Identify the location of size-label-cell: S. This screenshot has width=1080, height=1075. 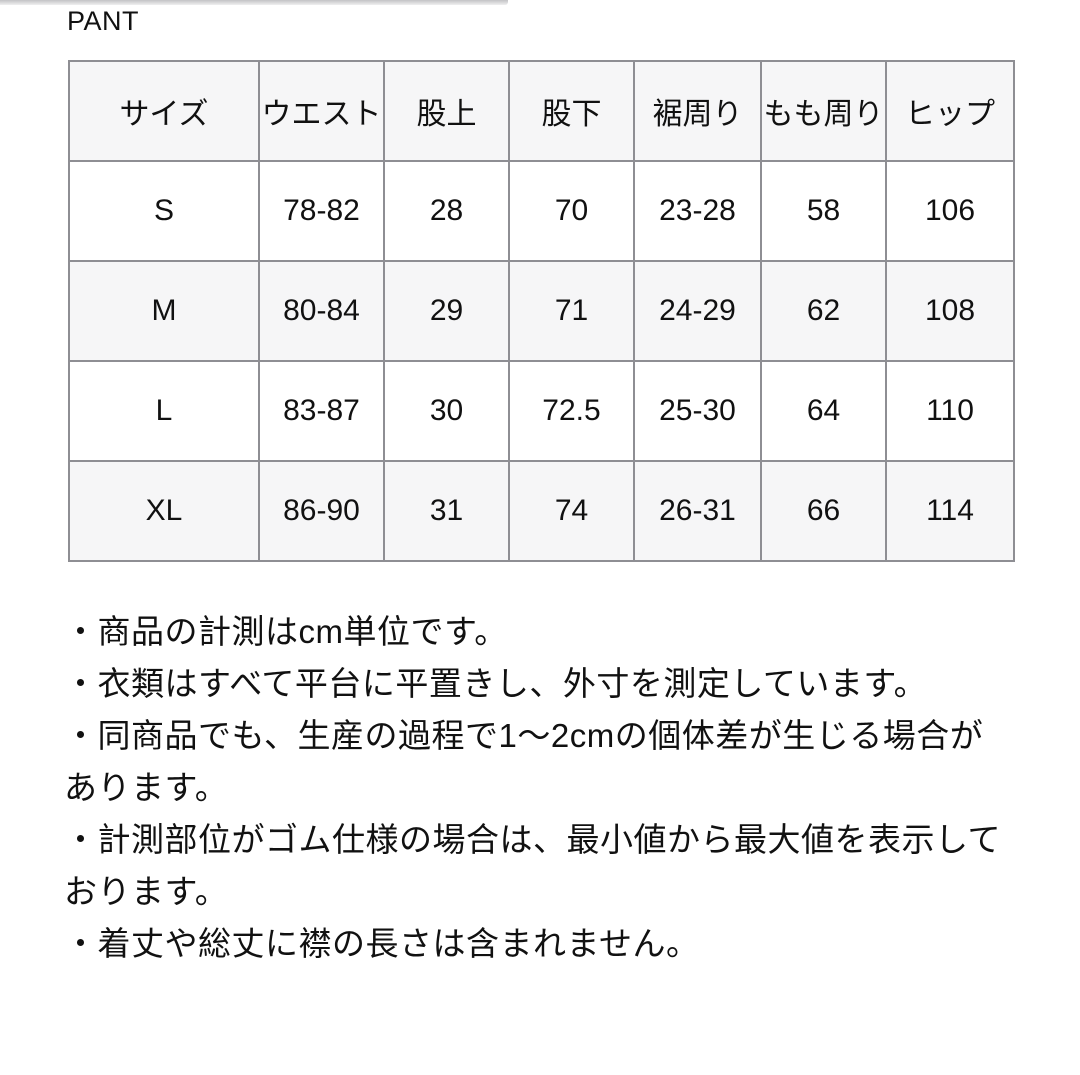
(164, 211).